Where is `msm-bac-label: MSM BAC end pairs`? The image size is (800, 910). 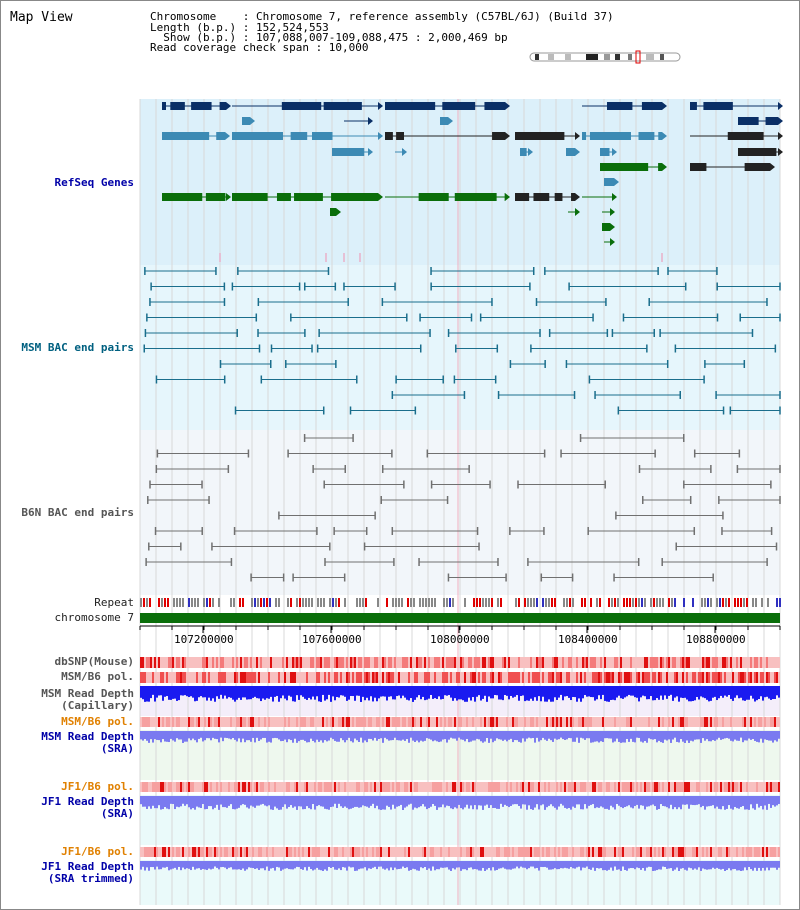 msm-bac-label: MSM BAC end pairs is located at coordinates (77, 347).